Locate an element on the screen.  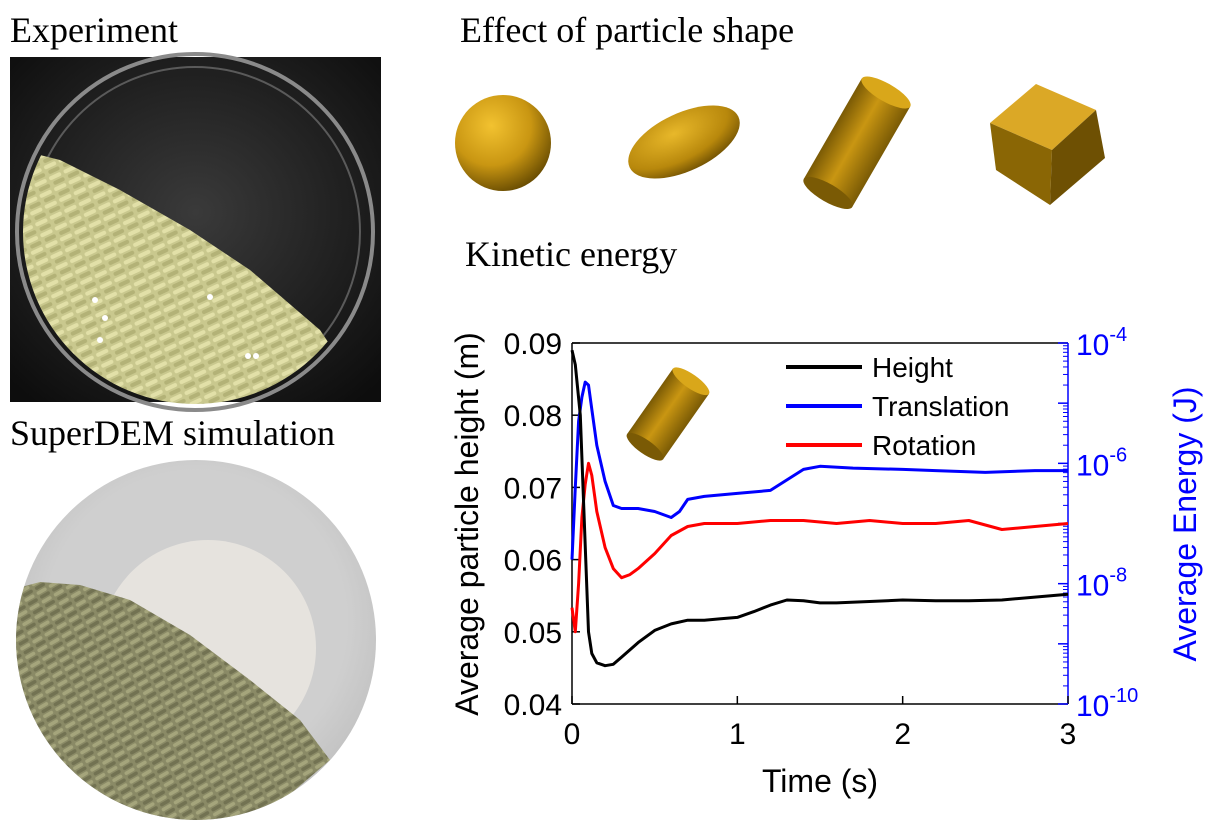
y-tick-label: 0.09 is located at coordinates (533, 344).